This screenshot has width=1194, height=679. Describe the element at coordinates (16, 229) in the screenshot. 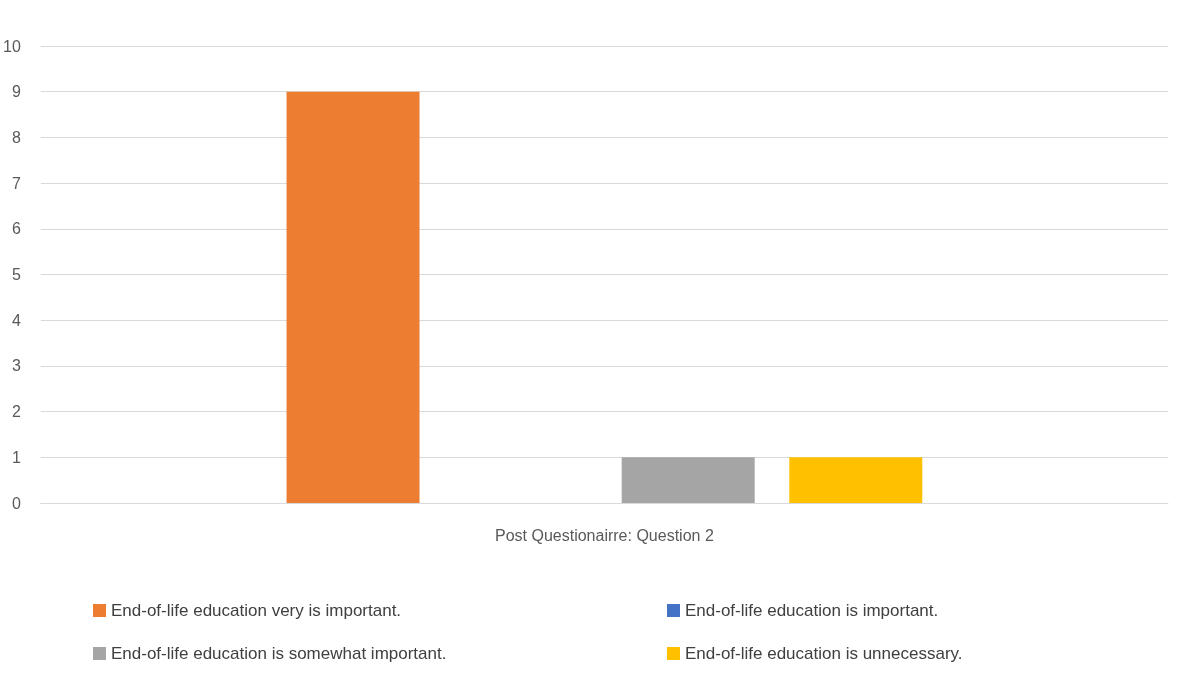

I see `y-tick-label: 6` at that location.